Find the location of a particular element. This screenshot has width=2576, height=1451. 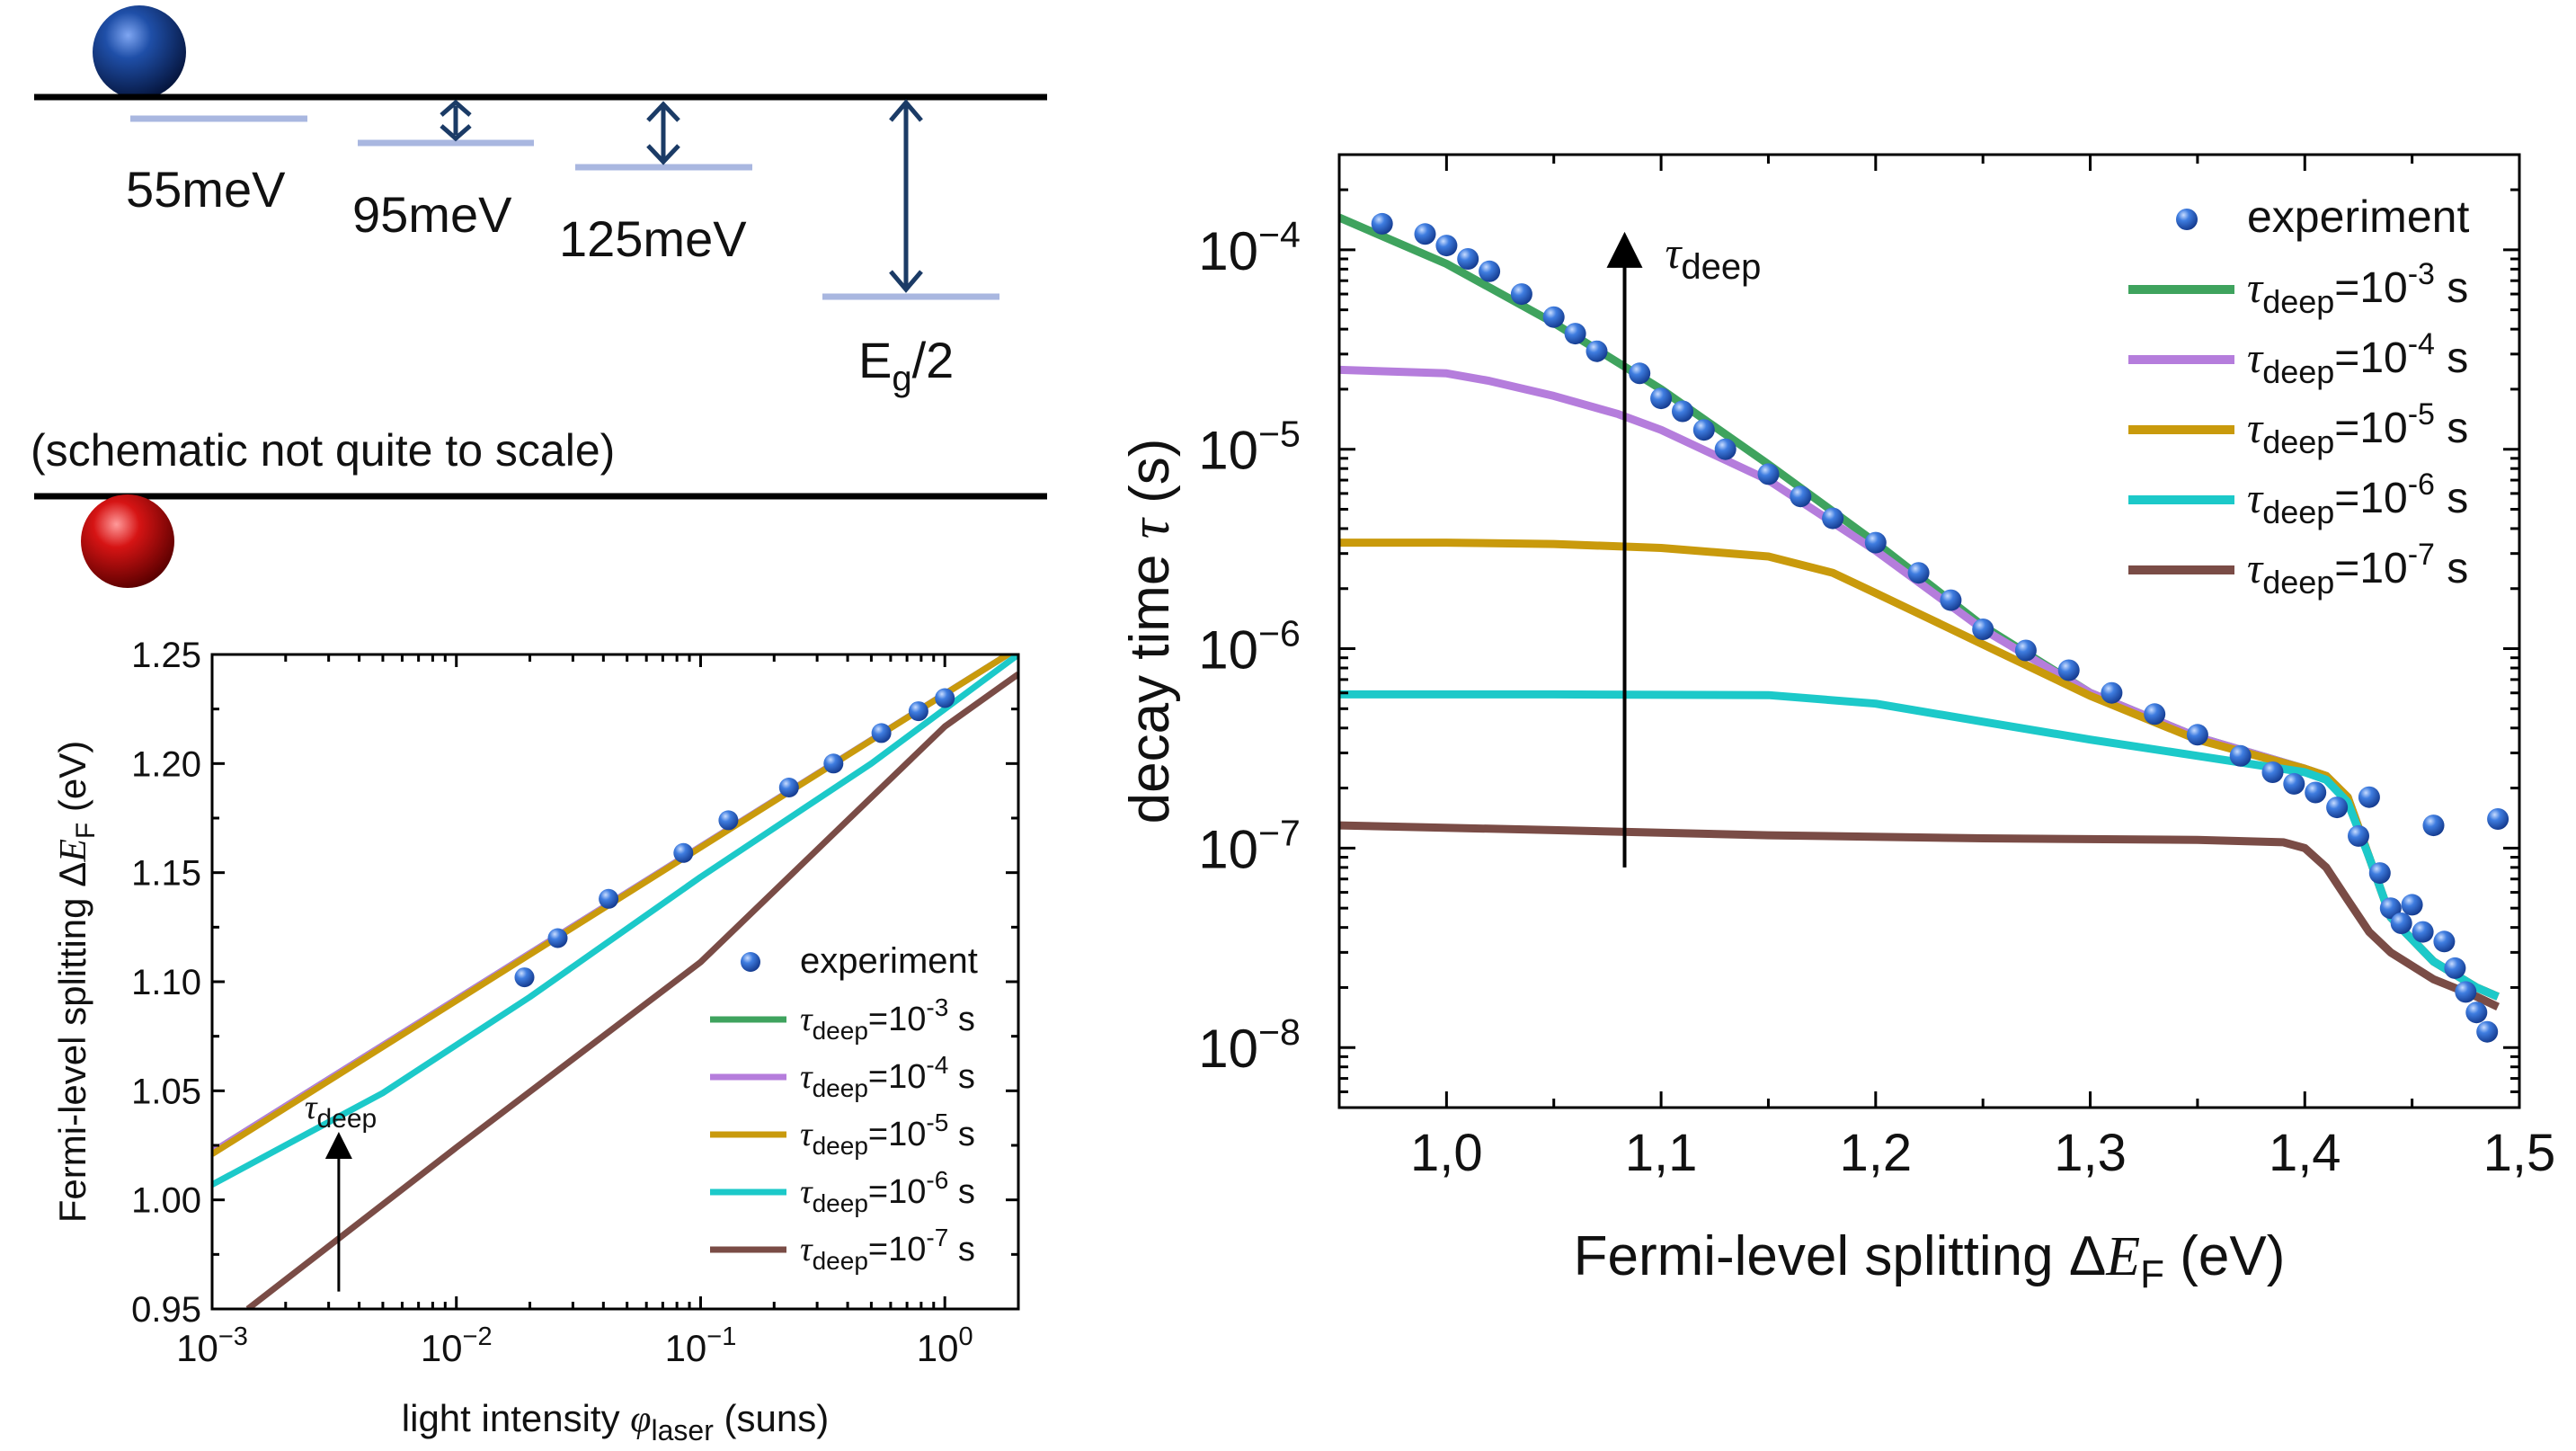

intensity-y-tick-label: 0.95 is located at coordinates (166, 1310).